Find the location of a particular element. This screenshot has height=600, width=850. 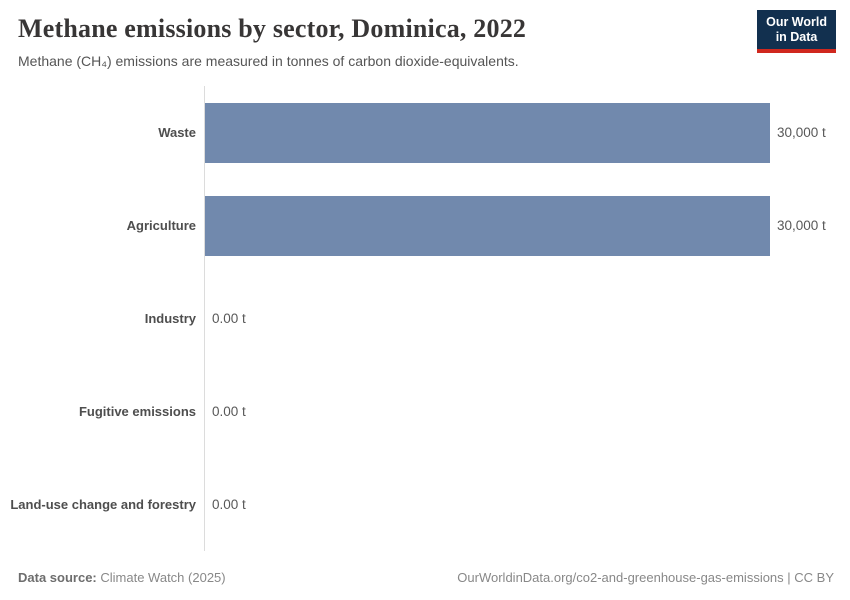

owid-logo: Our World in Data is located at coordinates (796, 31).